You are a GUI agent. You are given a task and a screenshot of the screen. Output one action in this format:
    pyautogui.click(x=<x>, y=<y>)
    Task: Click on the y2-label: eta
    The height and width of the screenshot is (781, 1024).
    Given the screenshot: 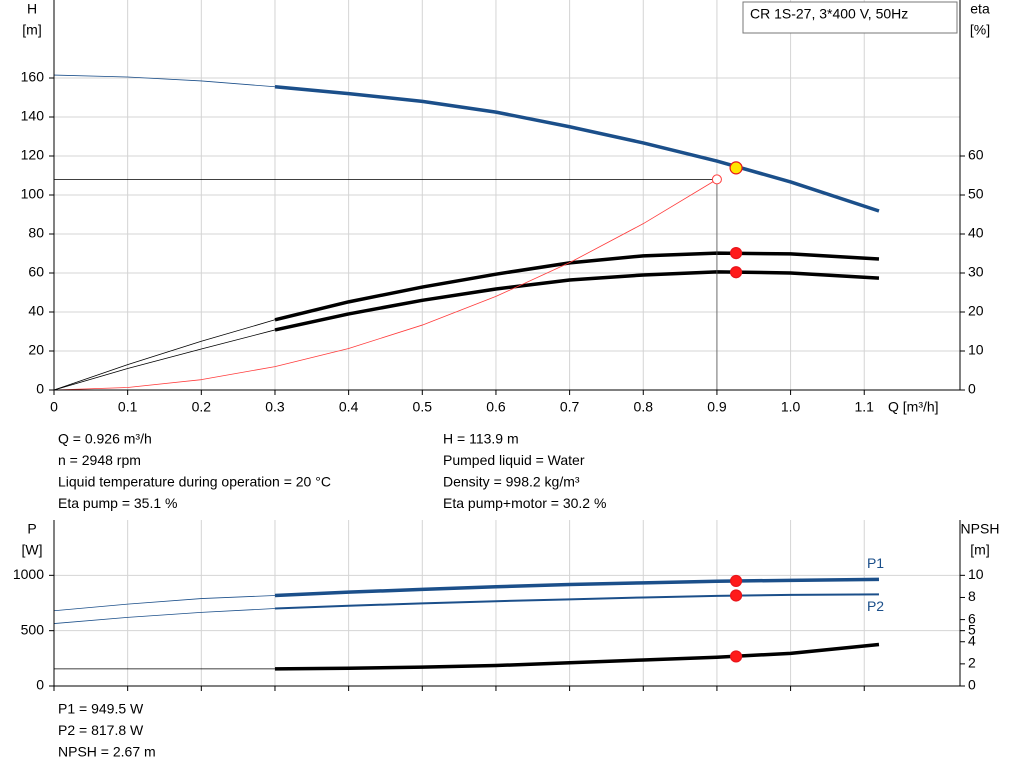 What is the action you would take?
    pyautogui.click(x=980, y=9)
    